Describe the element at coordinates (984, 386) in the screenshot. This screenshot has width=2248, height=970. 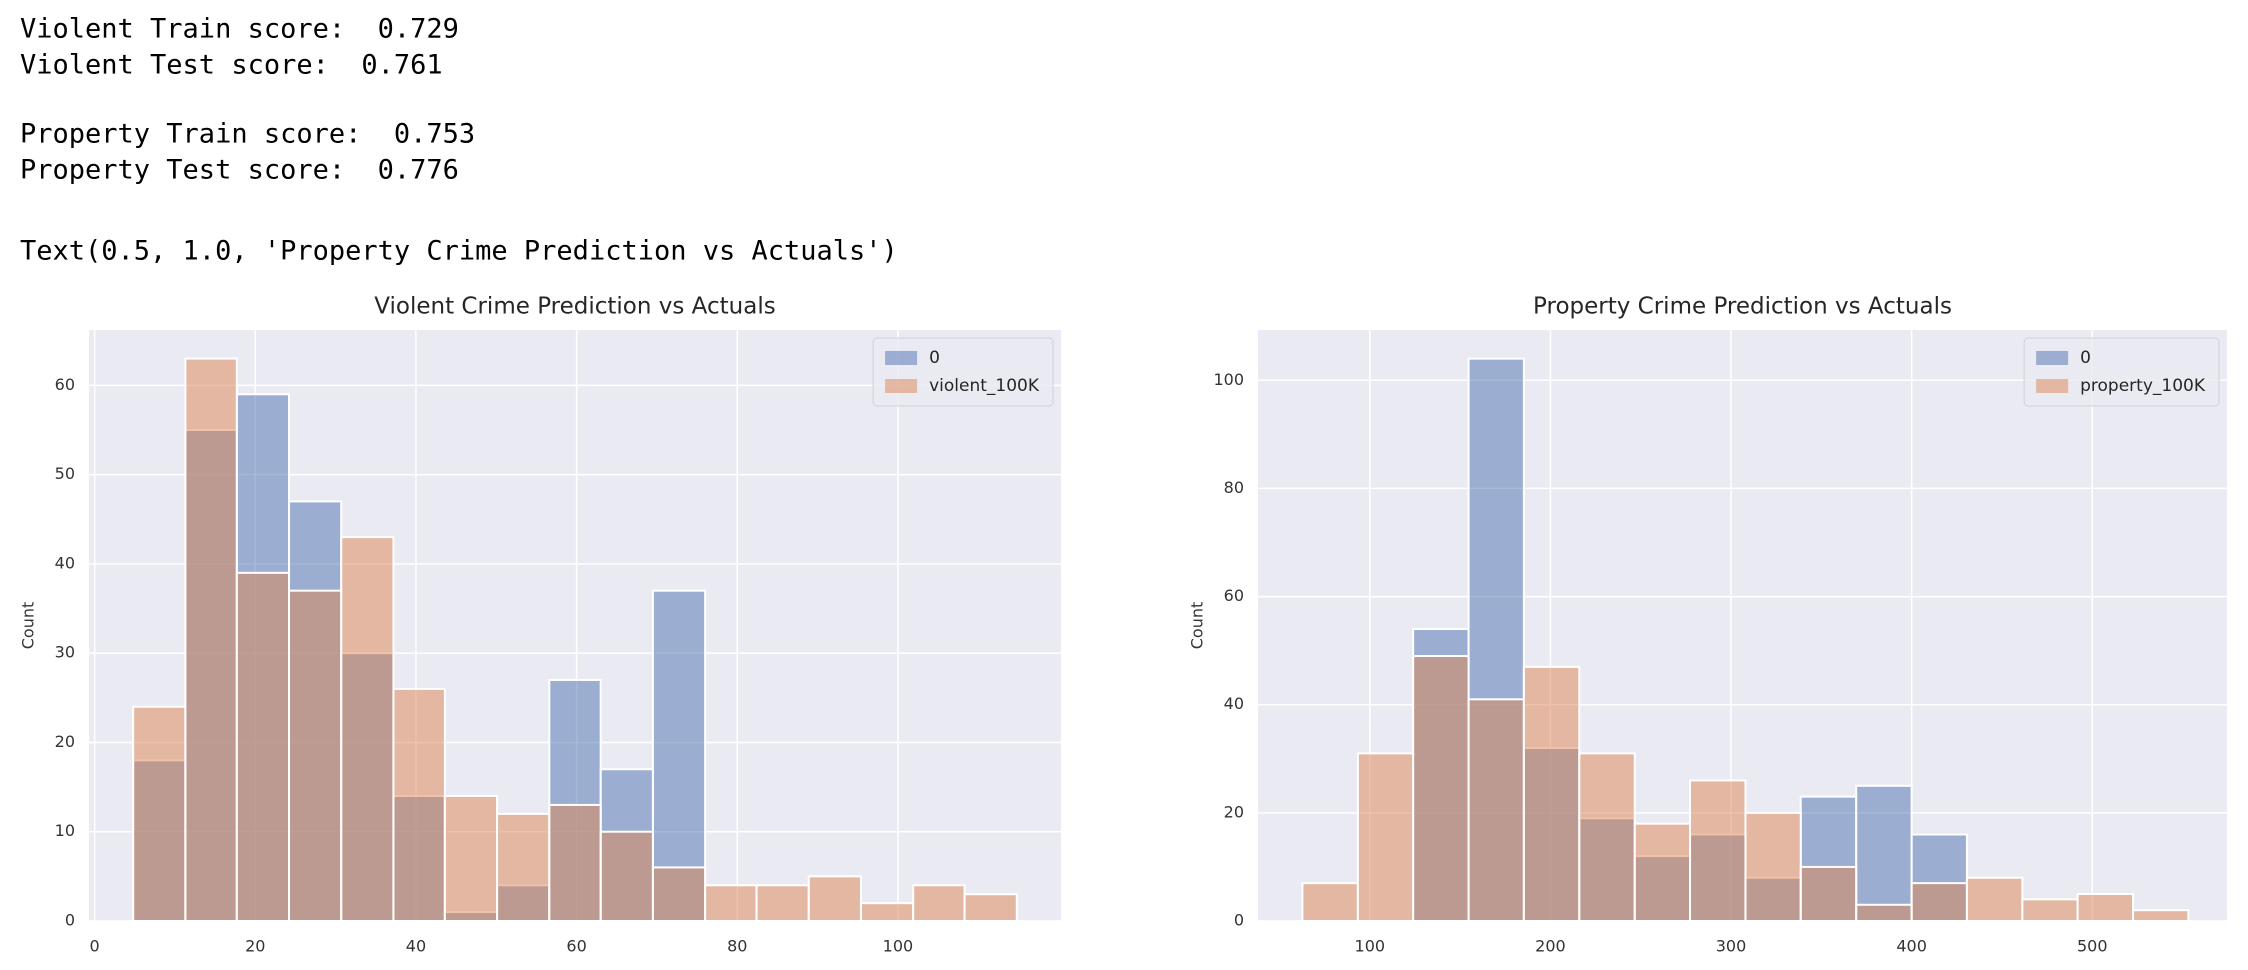
I see `legend-label: violent_100K` at that location.